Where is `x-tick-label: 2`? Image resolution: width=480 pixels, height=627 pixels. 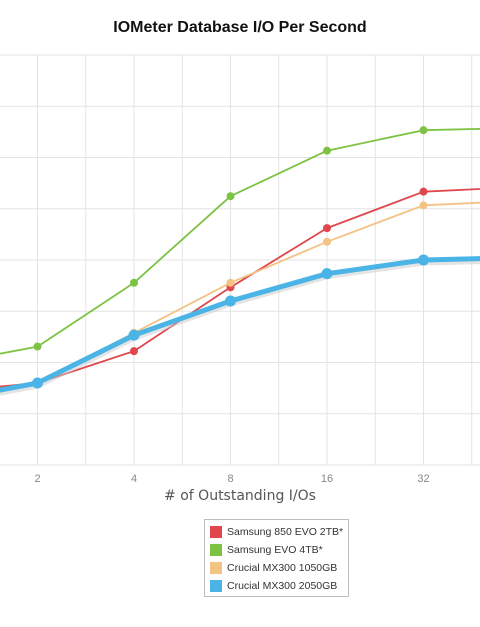
x-tick-label: 2 is located at coordinates (37, 479).